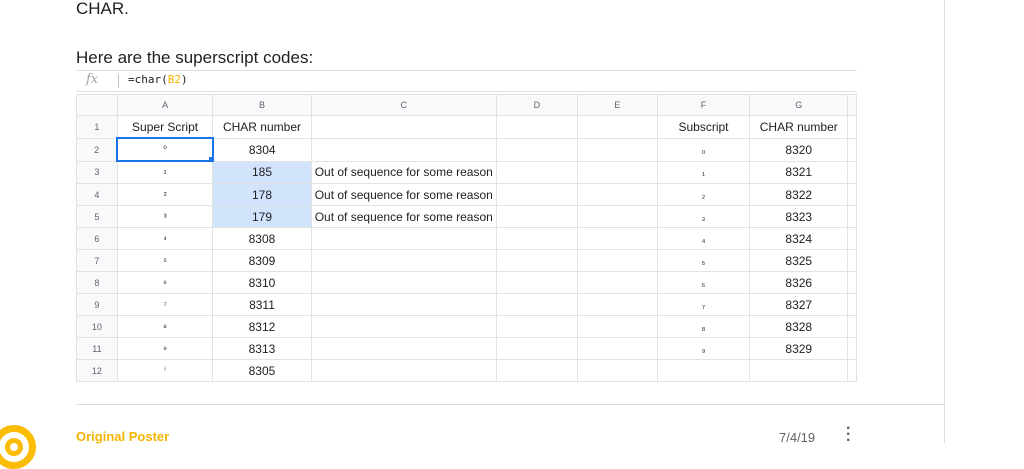 The height and width of the screenshot is (469, 1024). I want to click on cell-b: 8308, so click(262, 238).